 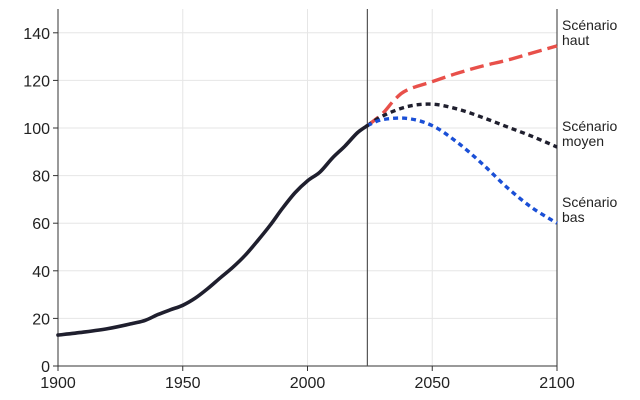 I want to click on y-tick-label: 120, so click(x=36, y=81).